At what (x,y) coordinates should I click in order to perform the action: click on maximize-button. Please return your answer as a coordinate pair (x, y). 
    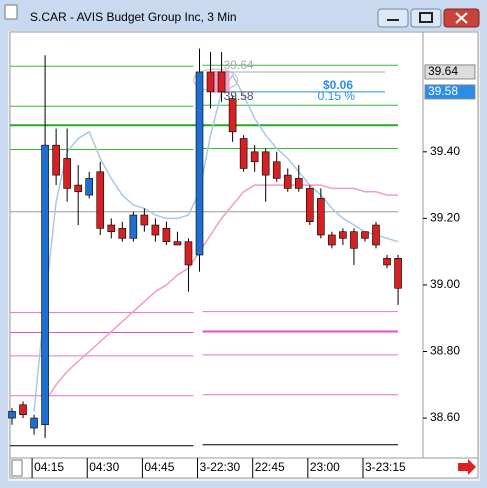
    Looking at the image, I should click on (426, 18).